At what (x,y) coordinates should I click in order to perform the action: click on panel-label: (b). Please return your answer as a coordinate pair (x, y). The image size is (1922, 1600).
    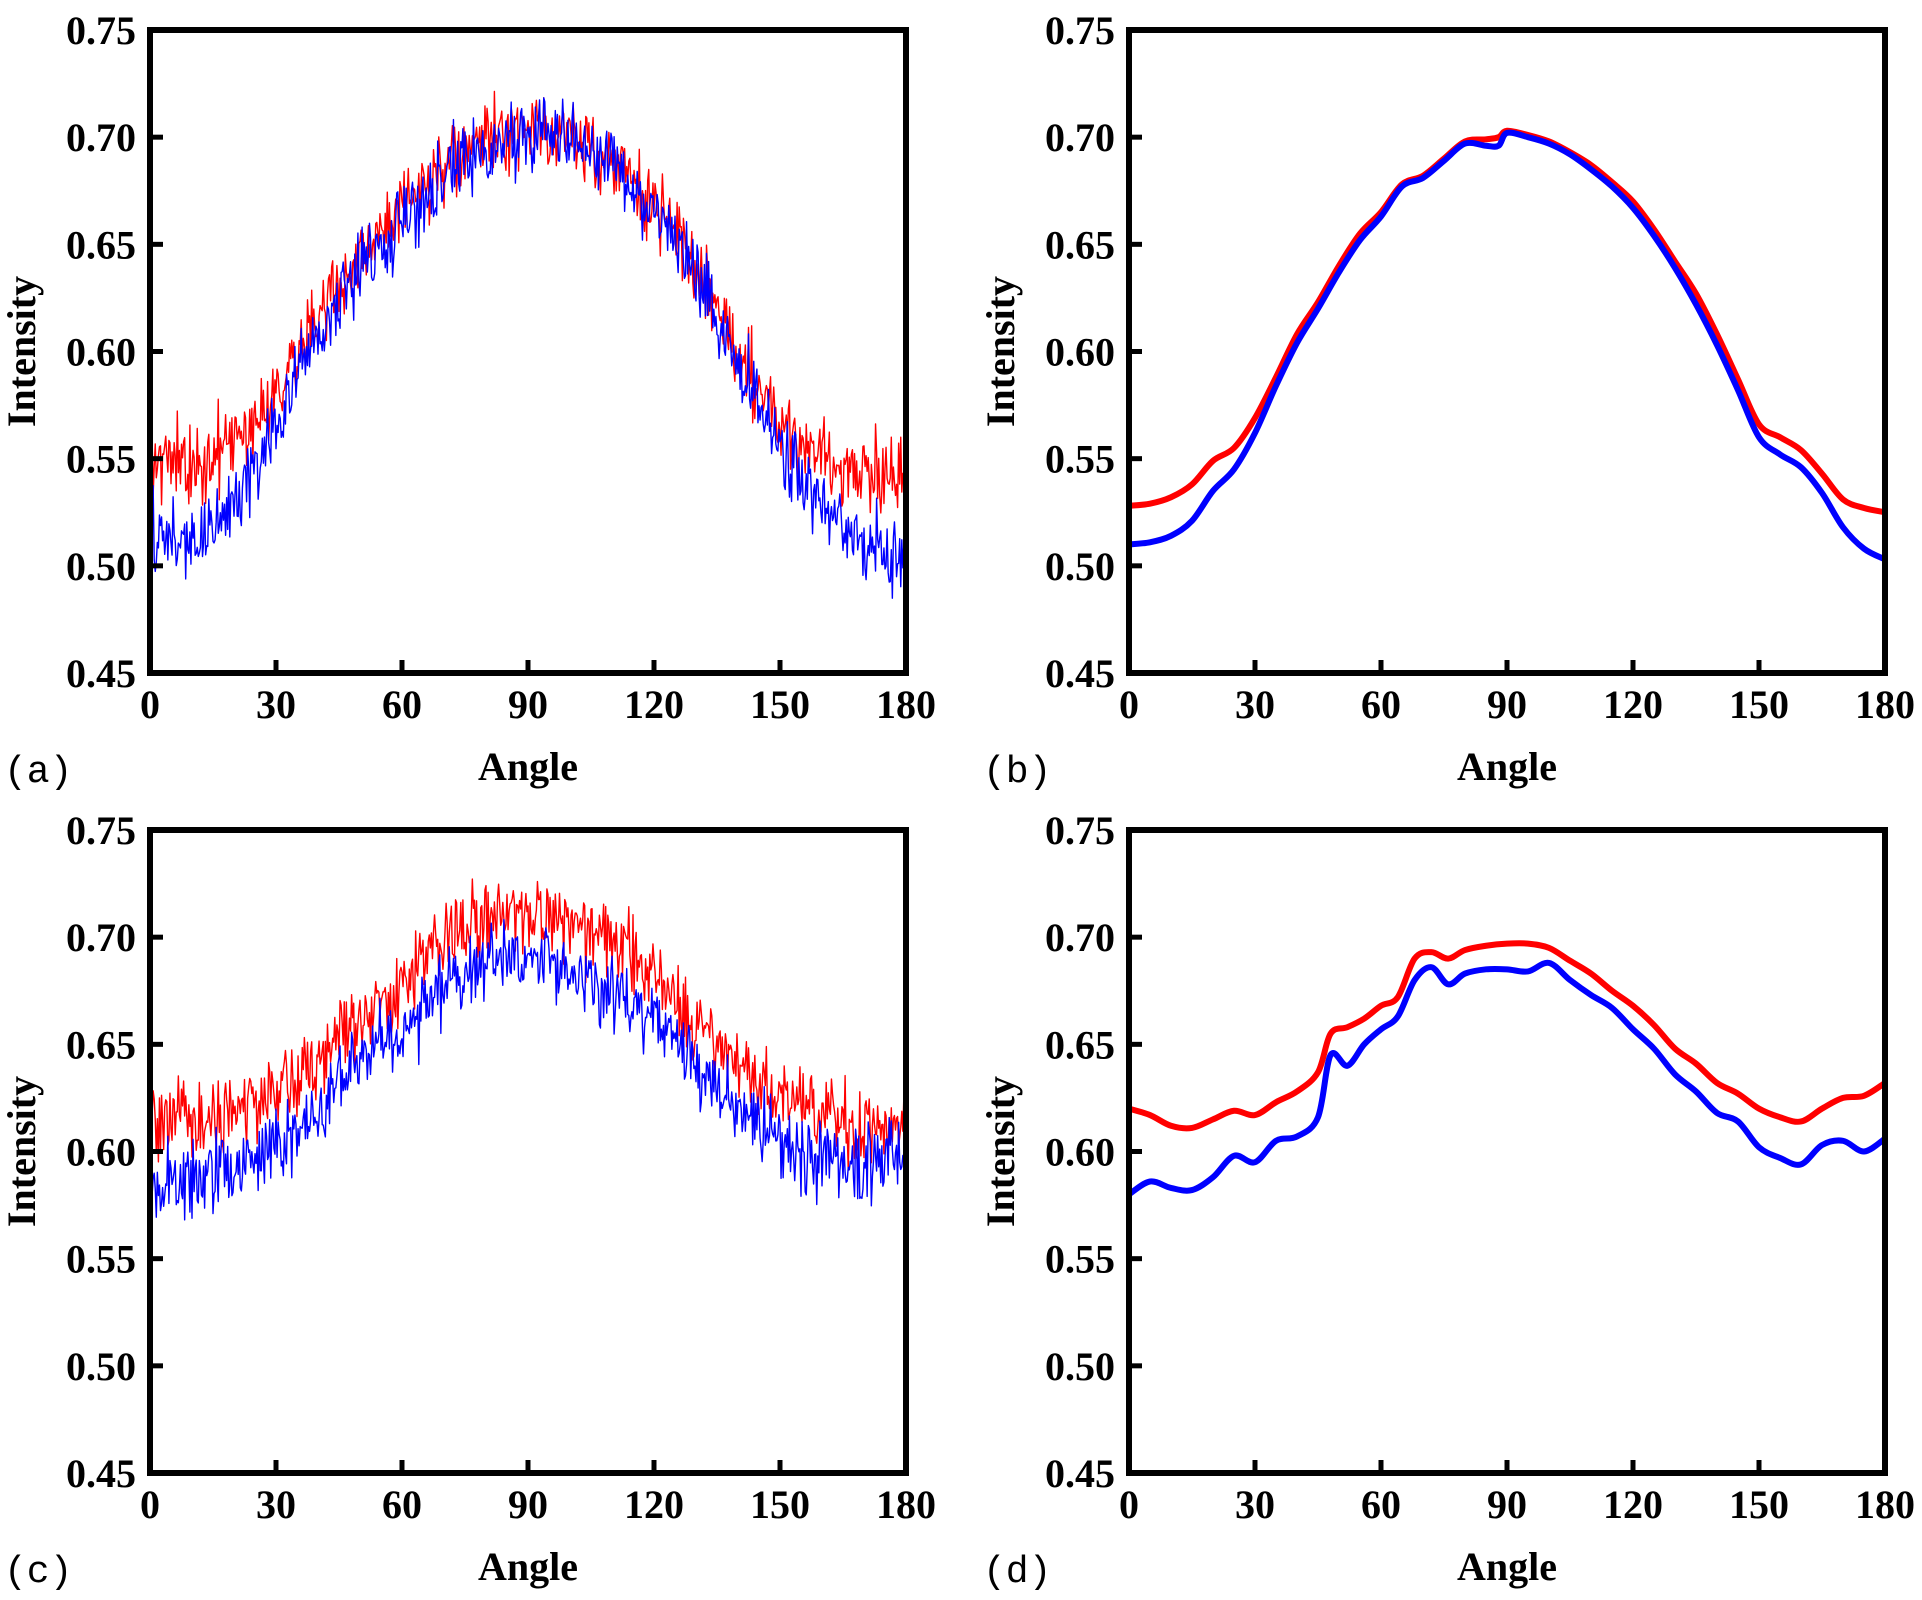
    Looking at the image, I should click on (1017, 772).